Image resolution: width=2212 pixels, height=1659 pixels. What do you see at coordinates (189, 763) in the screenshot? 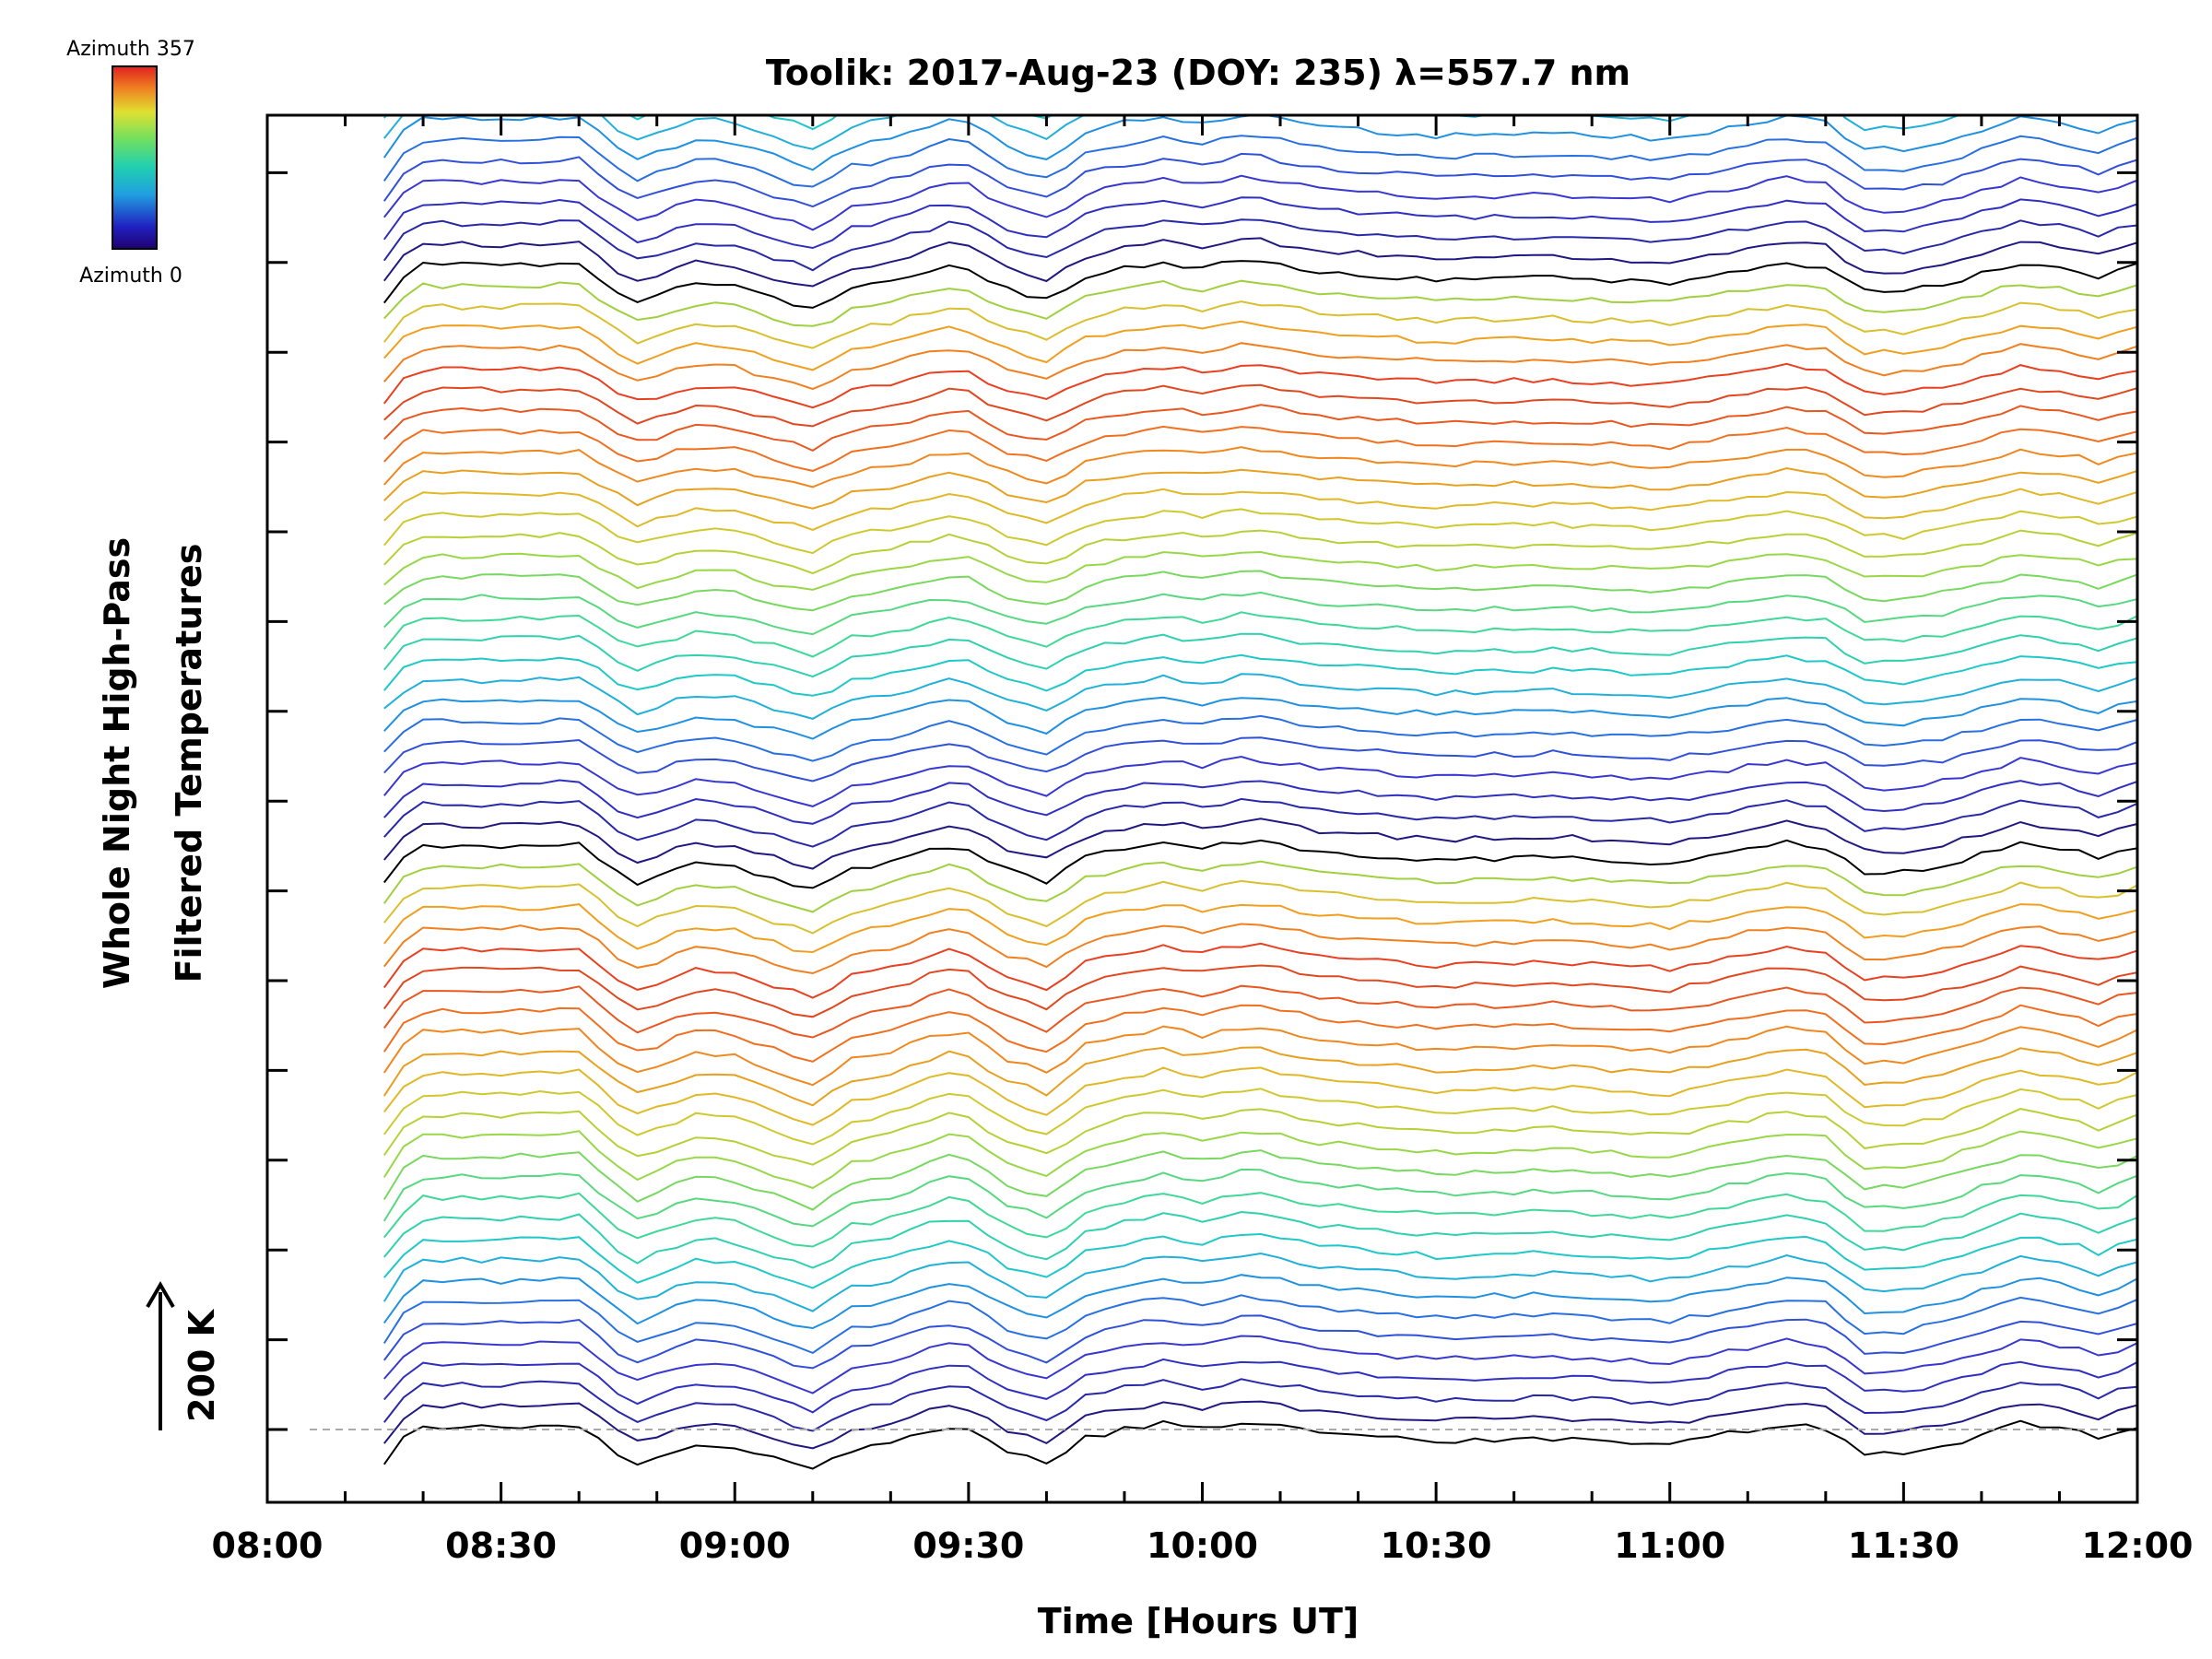
I see `y-axis-label-line2: Filtered Temperatures` at bounding box center [189, 763].